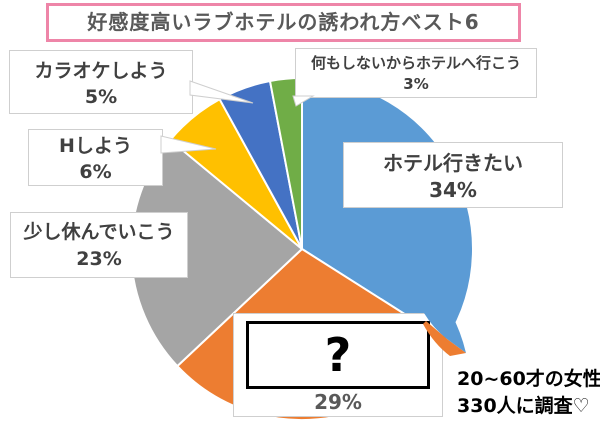 The height and width of the screenshot is (423, 600). I want to click on callout-sukoshi-percent: 23%, so click(99, 259).